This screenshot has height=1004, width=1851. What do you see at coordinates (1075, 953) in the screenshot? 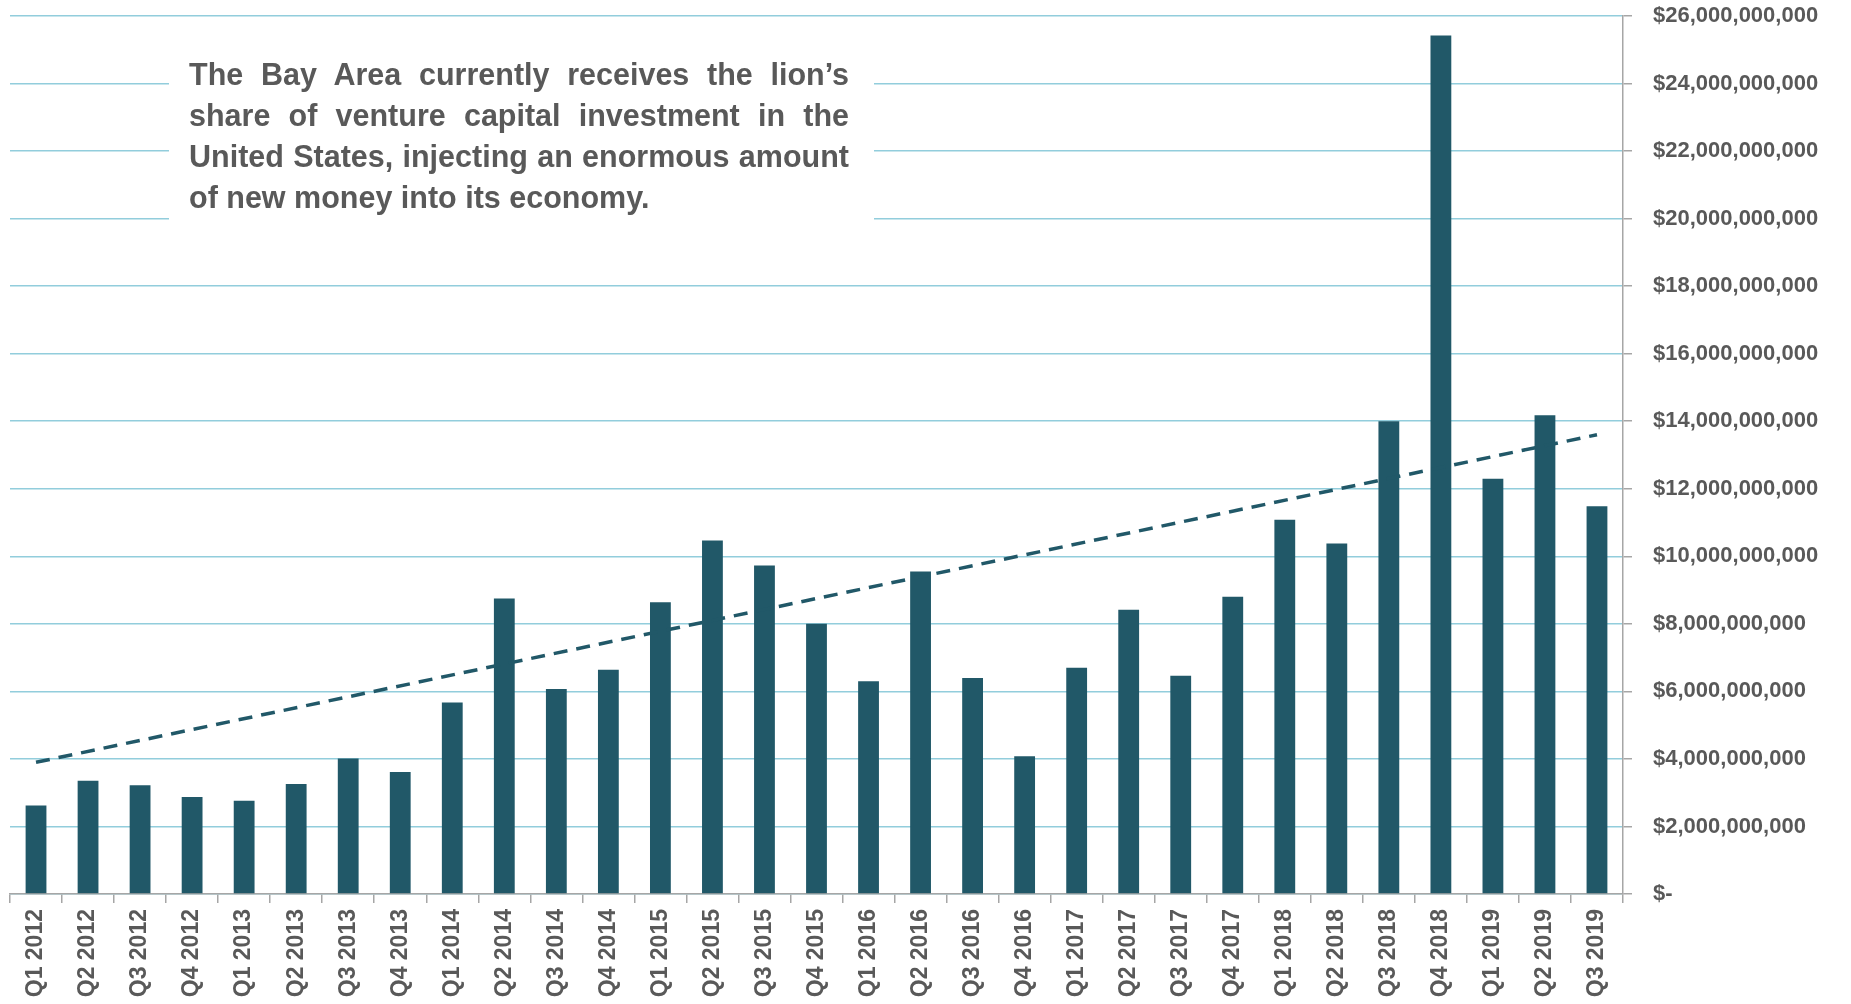
I see `x-tick-label: Q1 2017` at bounding box center [1075, 953].